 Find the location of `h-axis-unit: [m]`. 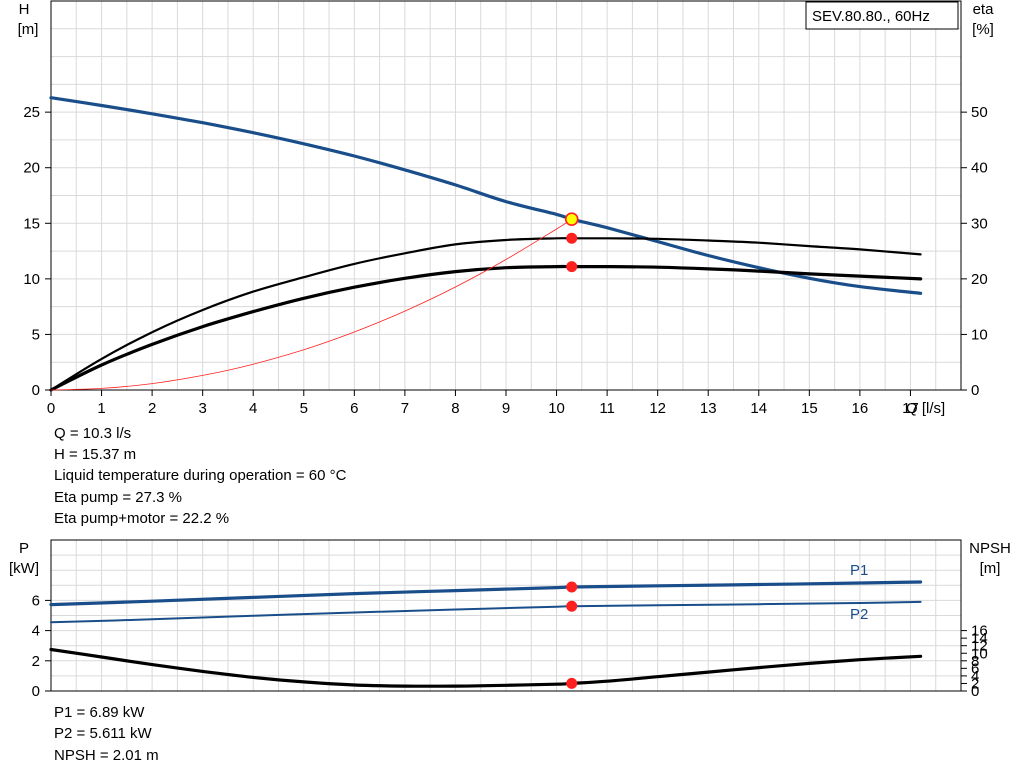

h-axis-unit: [m] is located at coordinates (28, 29).